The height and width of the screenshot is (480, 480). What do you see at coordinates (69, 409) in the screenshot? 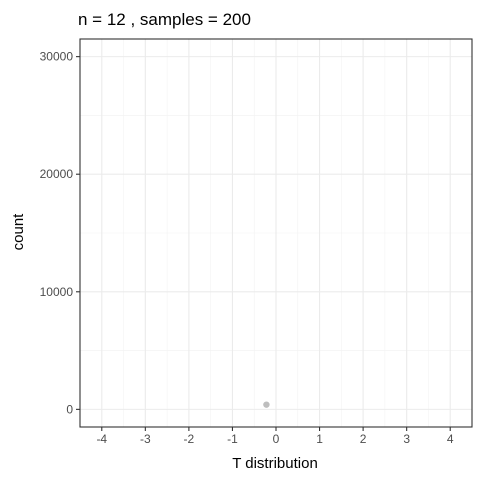
I see `y-tick-label: 0` at bounding box center [69, 409].